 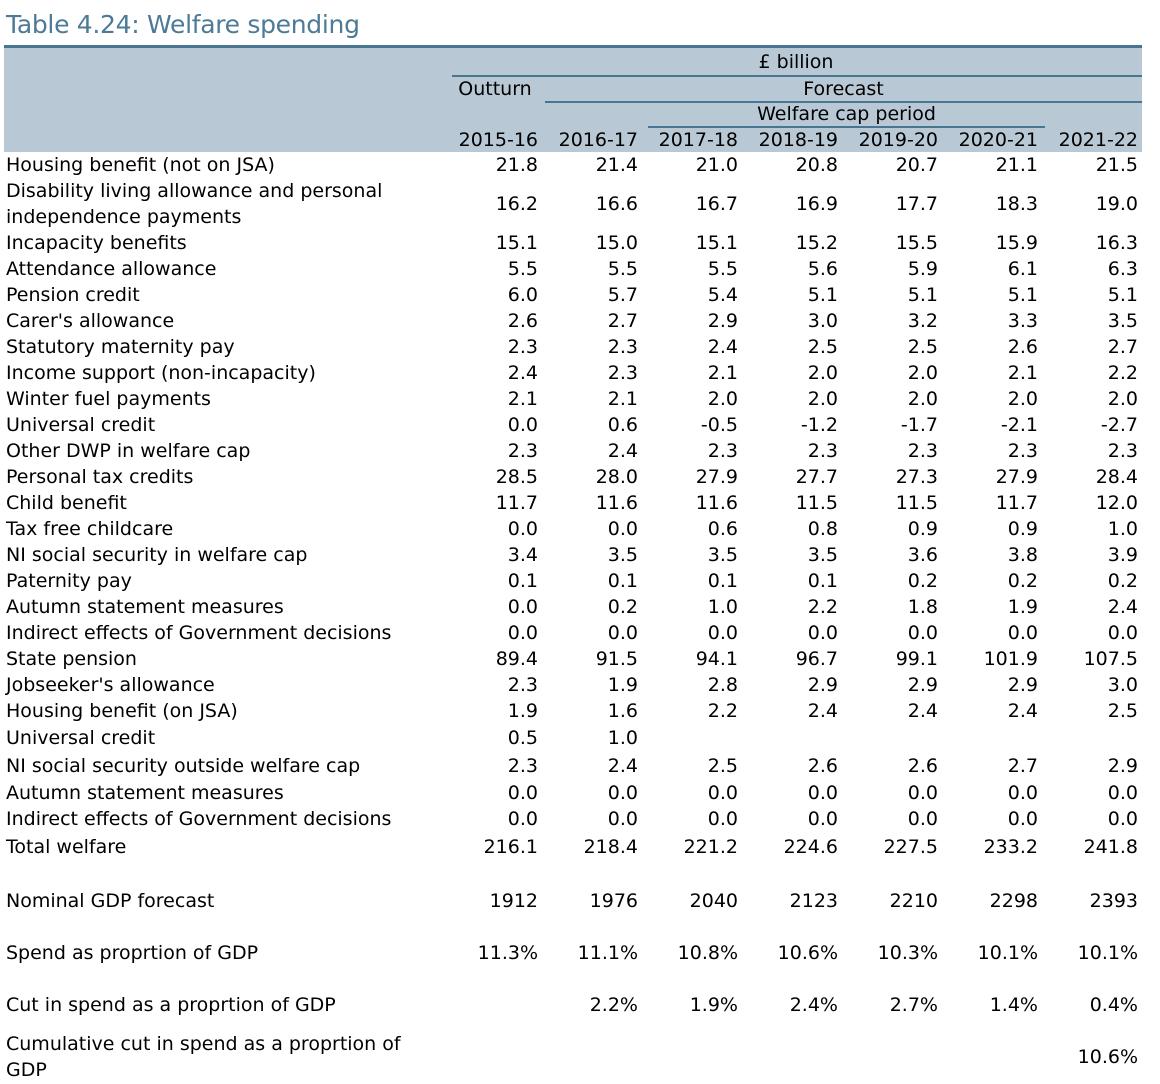 I want to click on table-row: Tax free childcare 0.0 0.0 0.6 0.8 0.9 0.9 1.0, so click(x=572, y=529).